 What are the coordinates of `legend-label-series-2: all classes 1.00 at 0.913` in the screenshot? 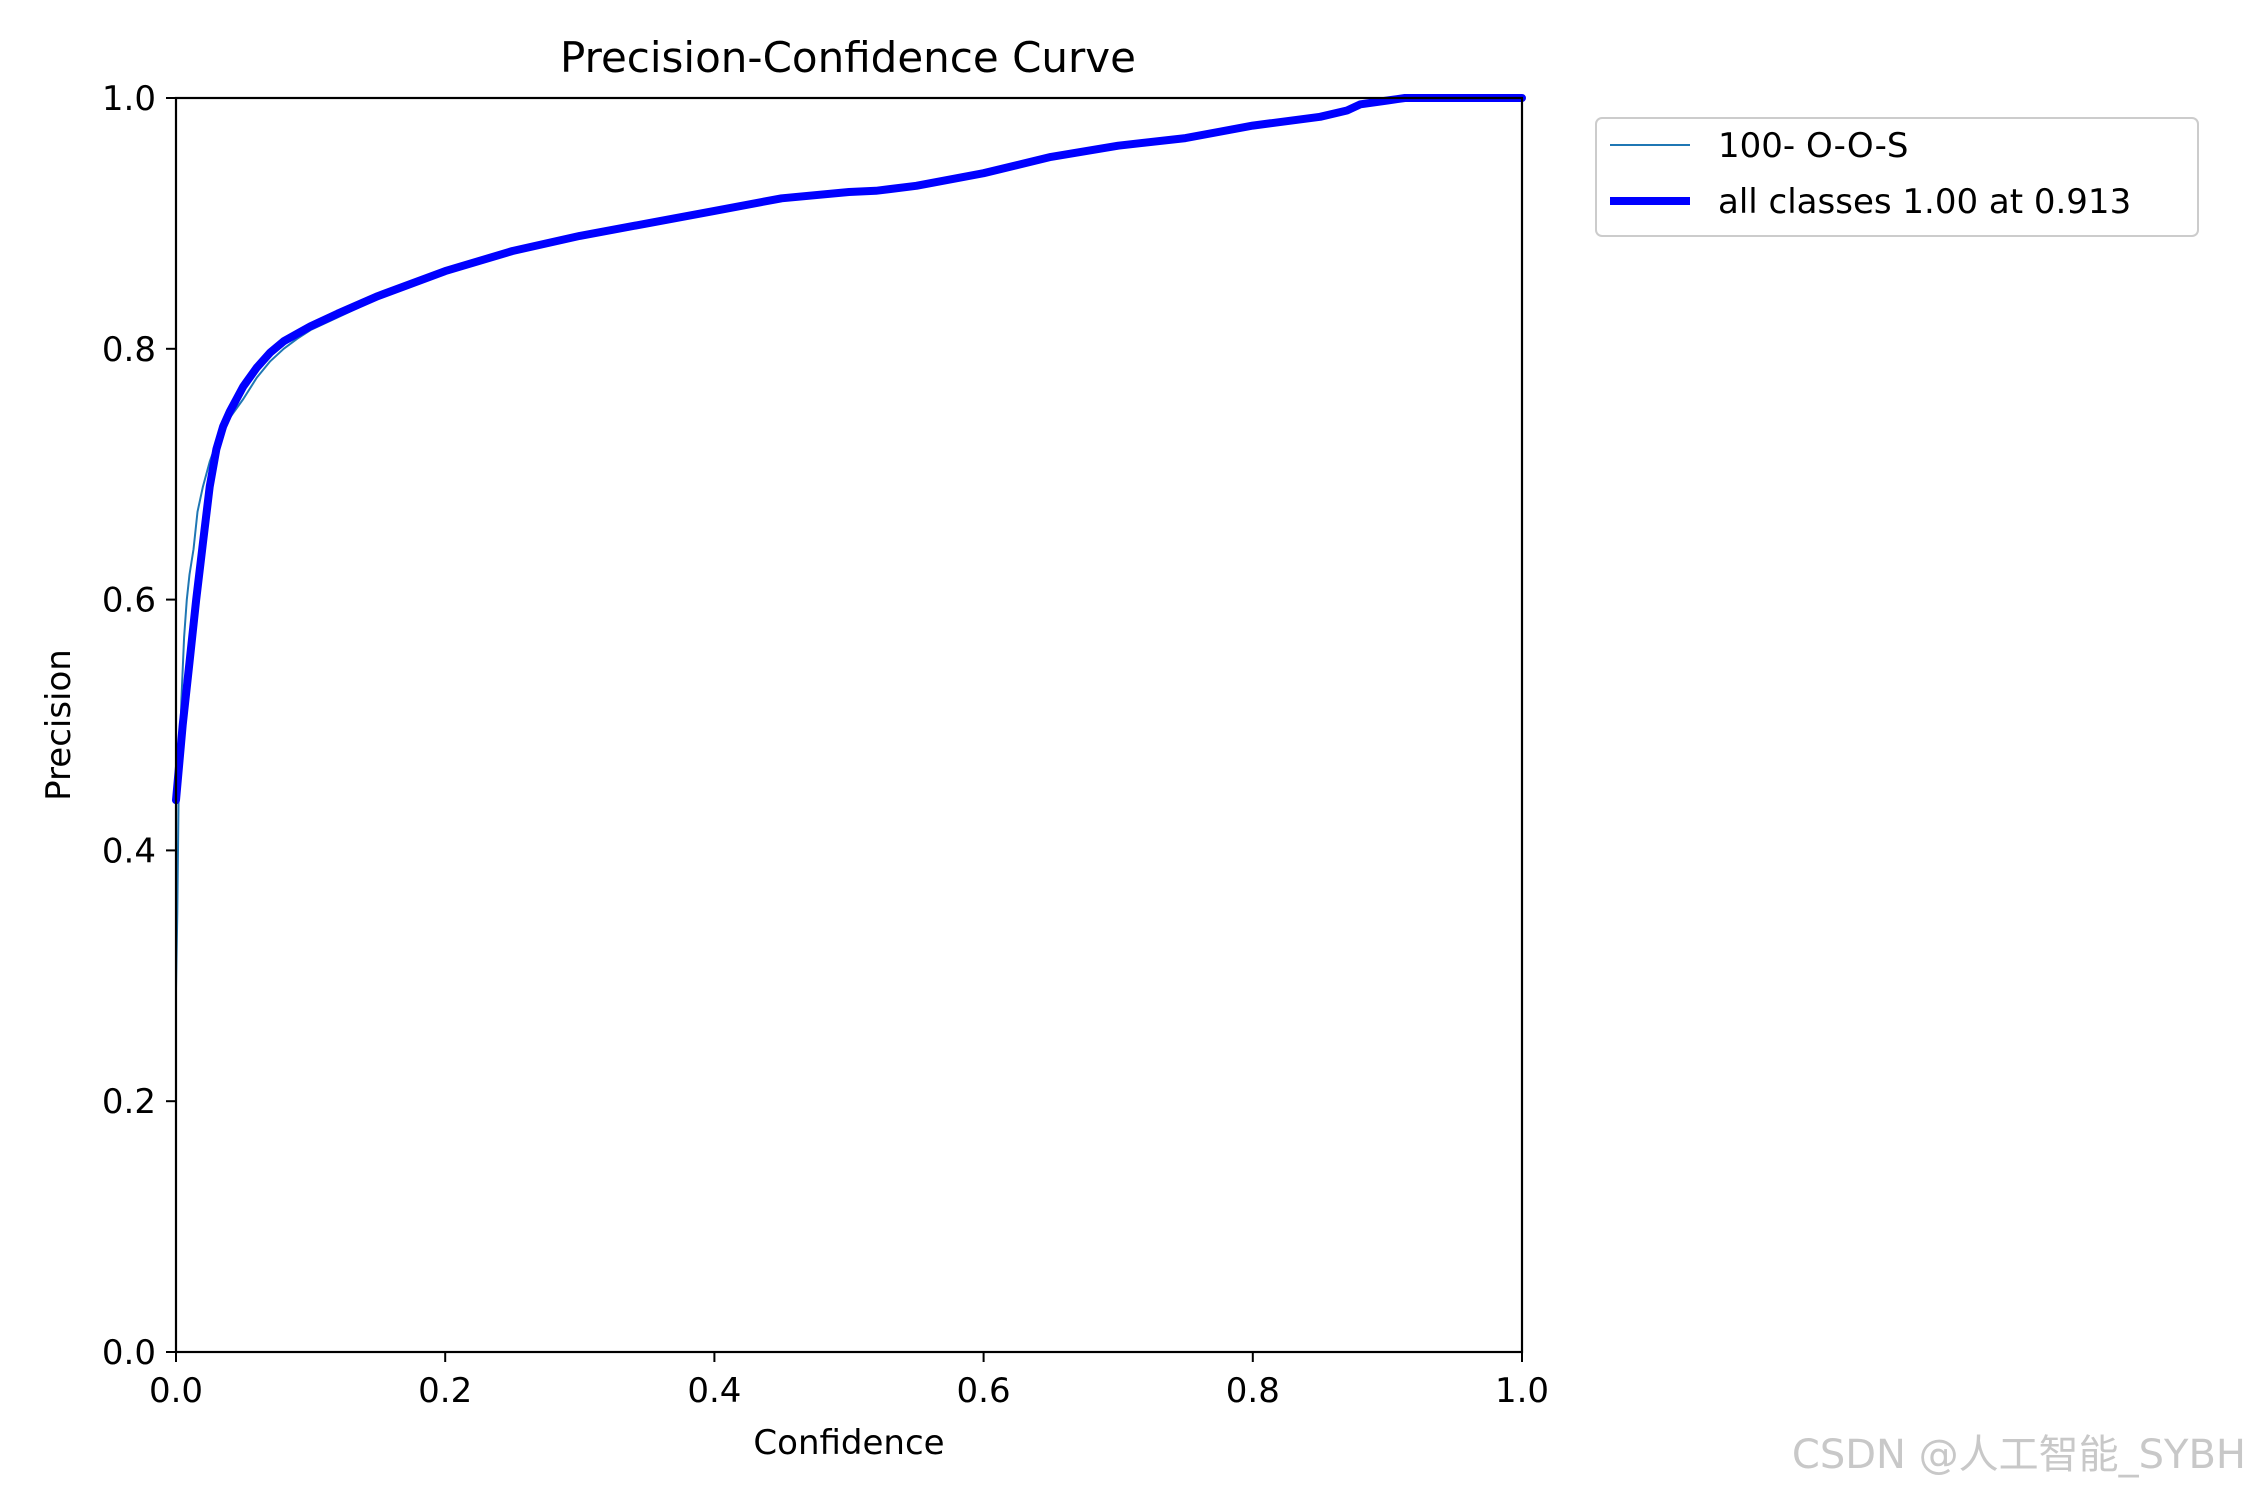 It's located at (1924, 202).